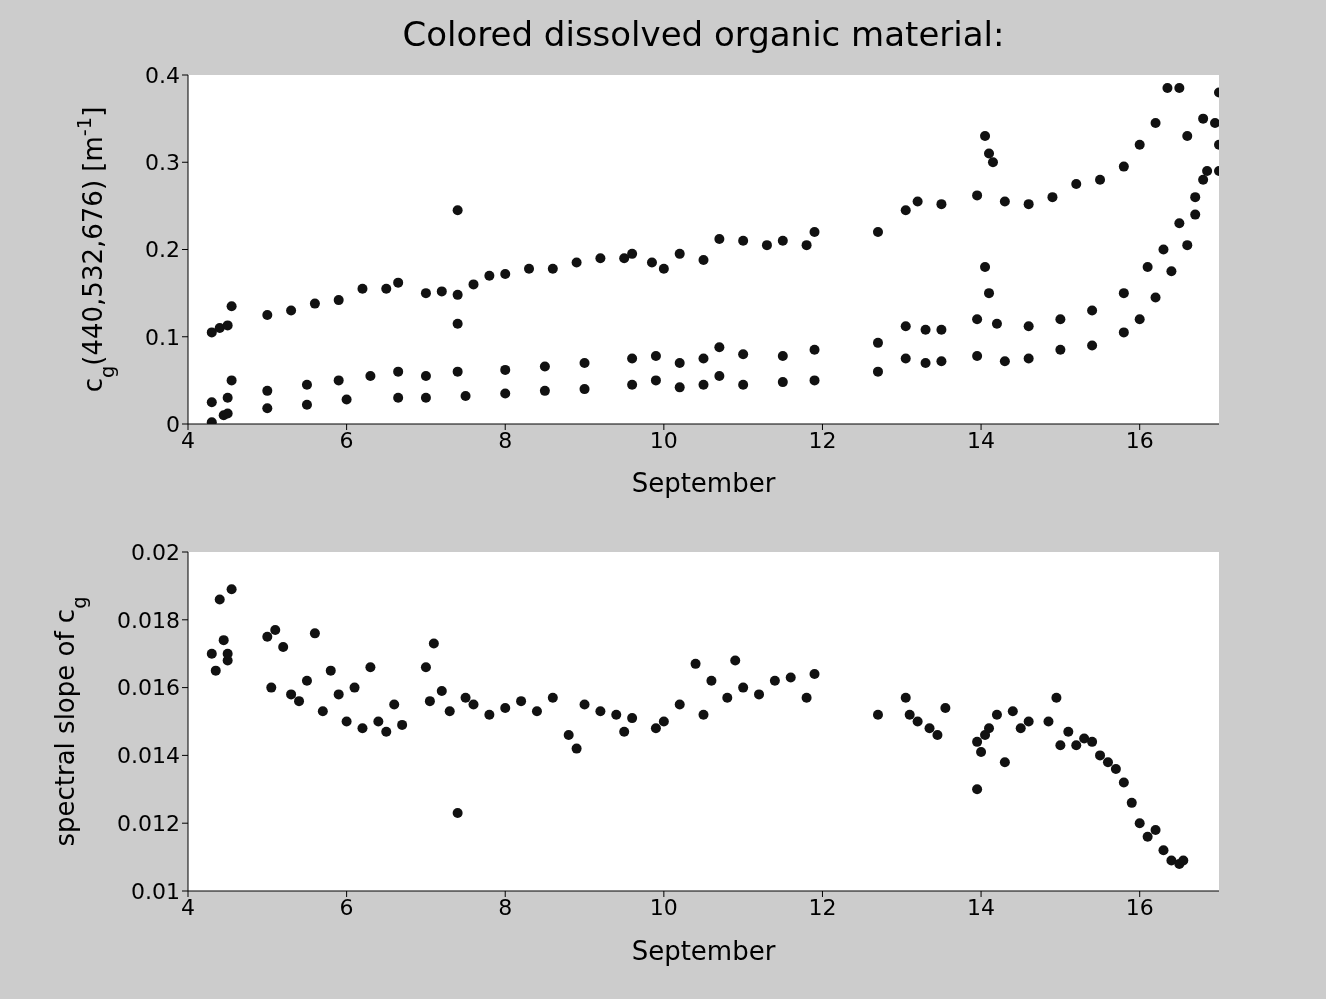 The width and height of the screenshot is (1326, 999). I want to click on x-tick-label: 10, so click(663, 907).